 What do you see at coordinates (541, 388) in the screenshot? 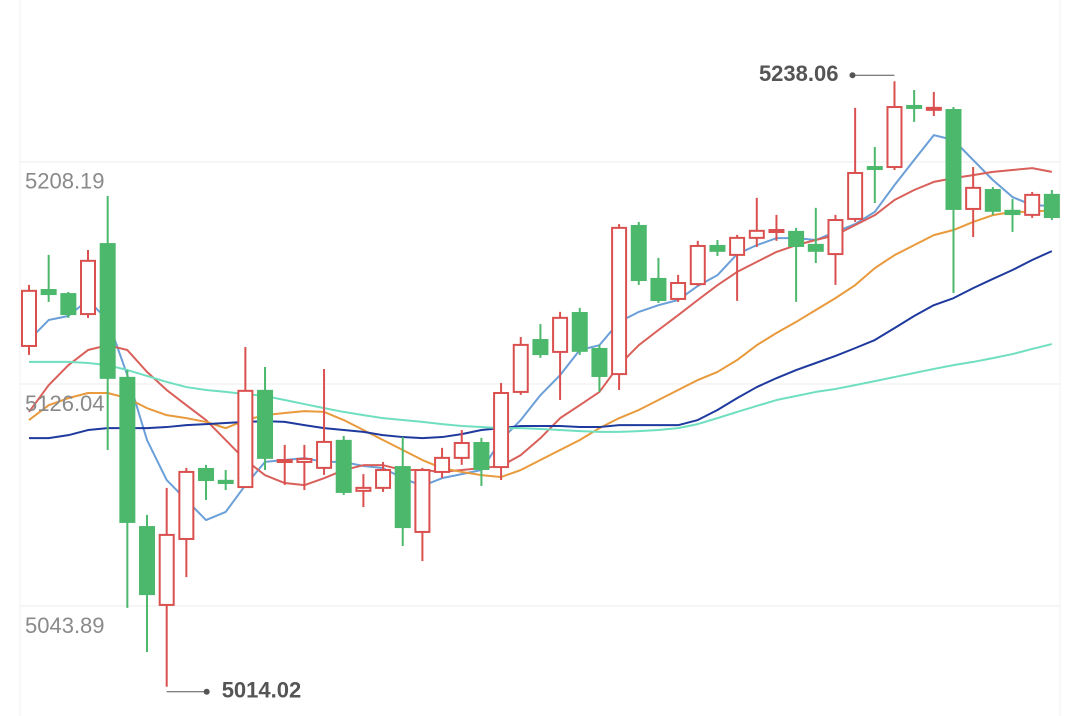
I see `ma-line` at bounding box center [541, 388].